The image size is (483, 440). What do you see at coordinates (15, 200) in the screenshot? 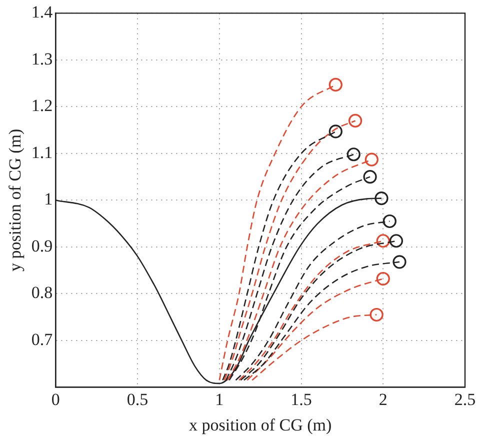
I see `y-axis-title: y position of CG (m)` at bounding box center [15, 200].